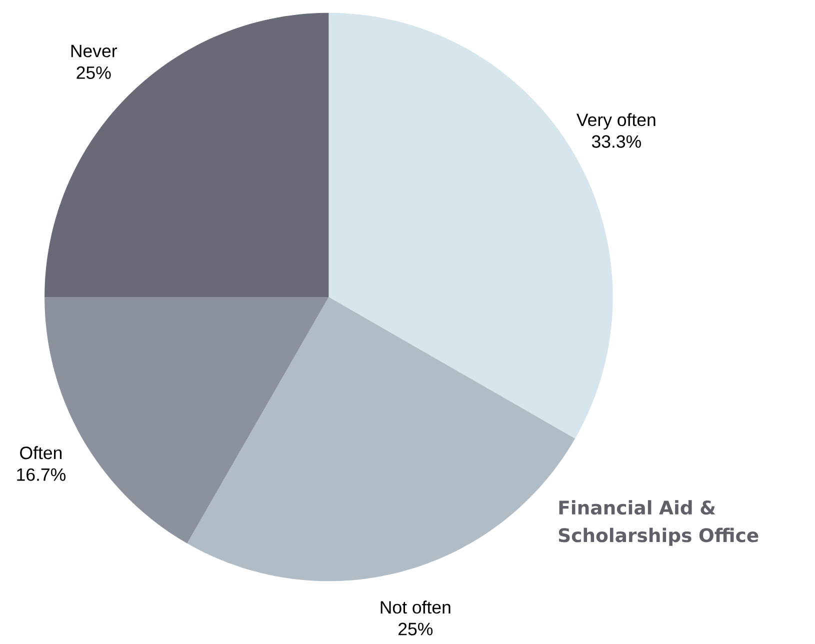 Image resolution: width=815 pixels, height=644 pixels. What do you see at coordinates (658, 523) in the screenshot?
I see `text: Financial Aid & Scholarships Office` at bounding box center [658, 523].